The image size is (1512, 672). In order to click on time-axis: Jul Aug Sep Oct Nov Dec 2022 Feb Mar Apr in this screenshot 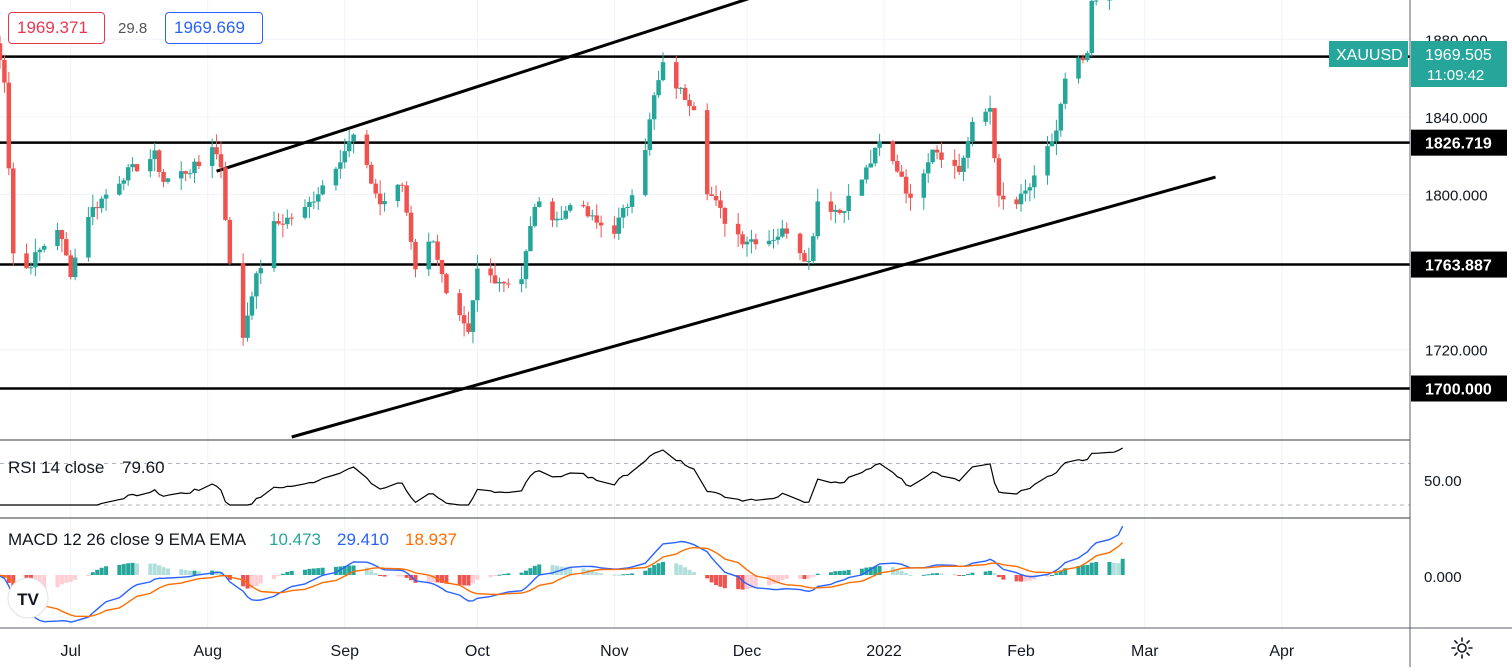, I will do `click(677, 651)`.